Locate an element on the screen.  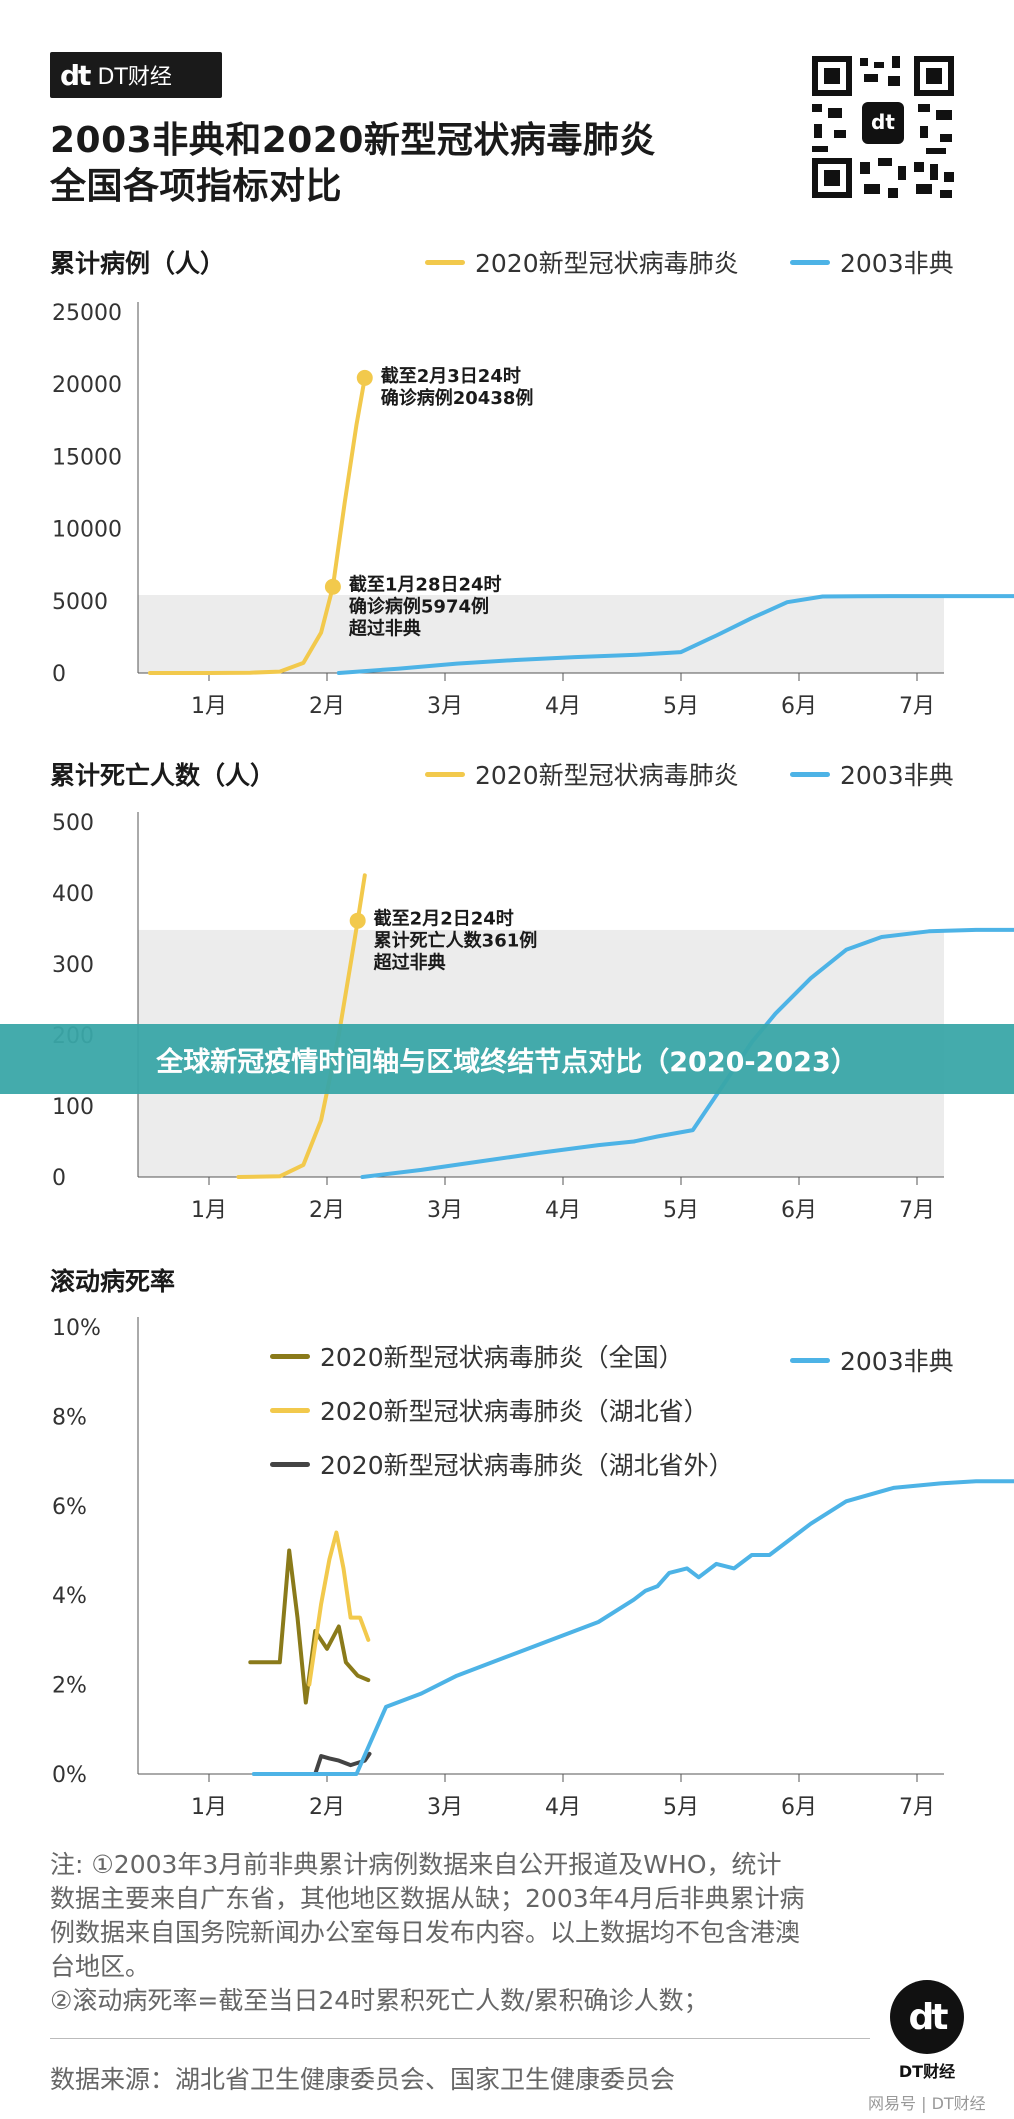
deaths-legend-covid: 2020新型冠状病毒肺炎 is located at coordinates (582, 774).